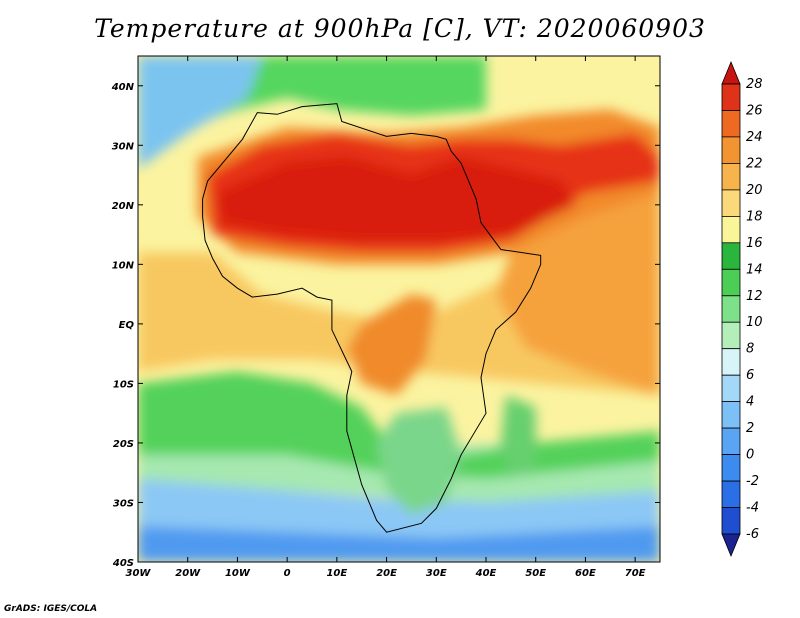 Image resolution: width=800 pixels, height=618 pixels. What do you see at coordinates (51, 609) in the screenshot?
I see `credit-text: GrADS: IGES/COLA` at bounding box center [51, 609].